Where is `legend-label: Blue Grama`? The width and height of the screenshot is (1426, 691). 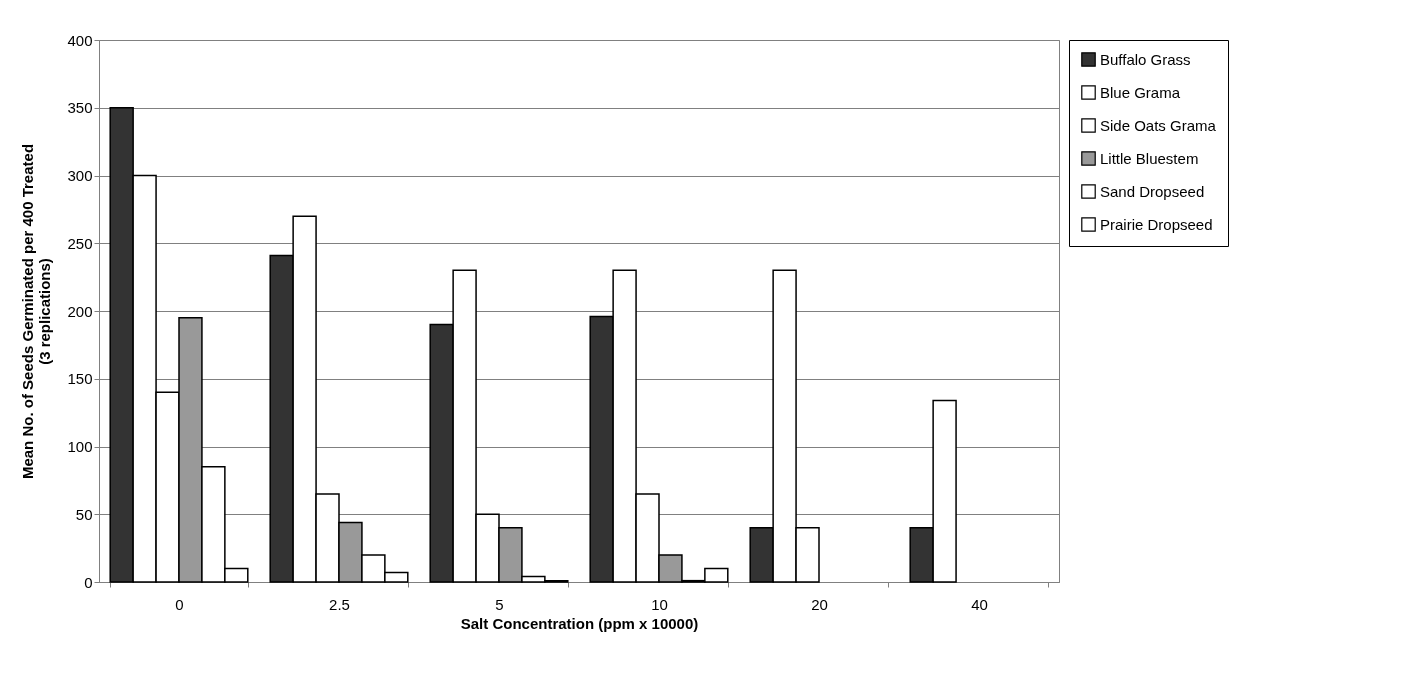
legend-label: Blue Grama is located at coordinates (1140, 92).